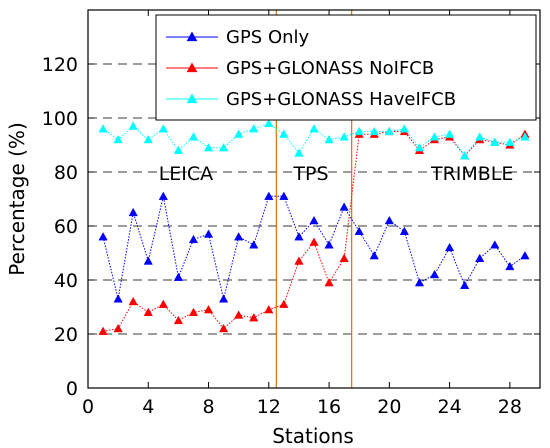  I want to click on region-labels: LEICA TPS TRIMBLE, so click(336, 174).